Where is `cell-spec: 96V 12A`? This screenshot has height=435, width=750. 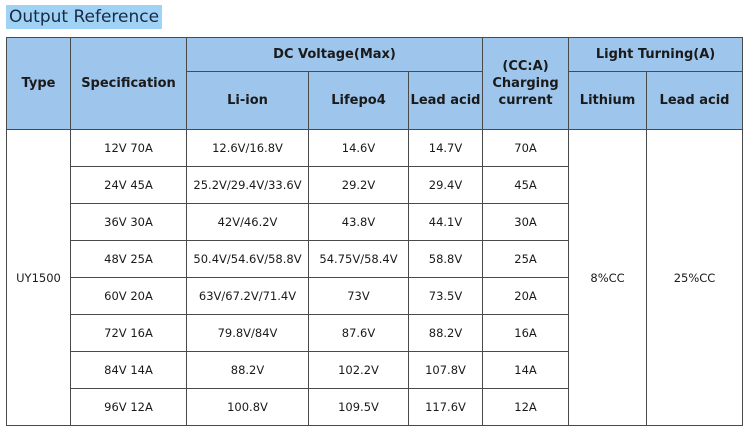
cell-spec: 96V 12A is located at coordinates (128, 407).